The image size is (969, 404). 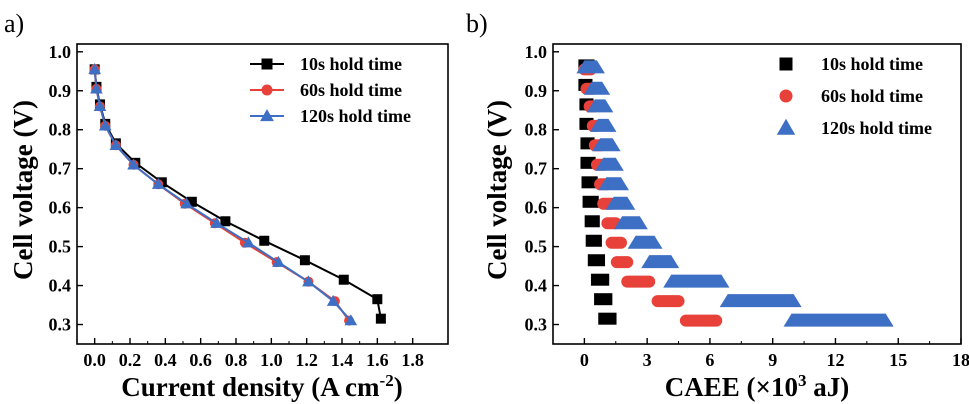 I want to click on x-tick-label: 1.6, so click(x=377, y=360).